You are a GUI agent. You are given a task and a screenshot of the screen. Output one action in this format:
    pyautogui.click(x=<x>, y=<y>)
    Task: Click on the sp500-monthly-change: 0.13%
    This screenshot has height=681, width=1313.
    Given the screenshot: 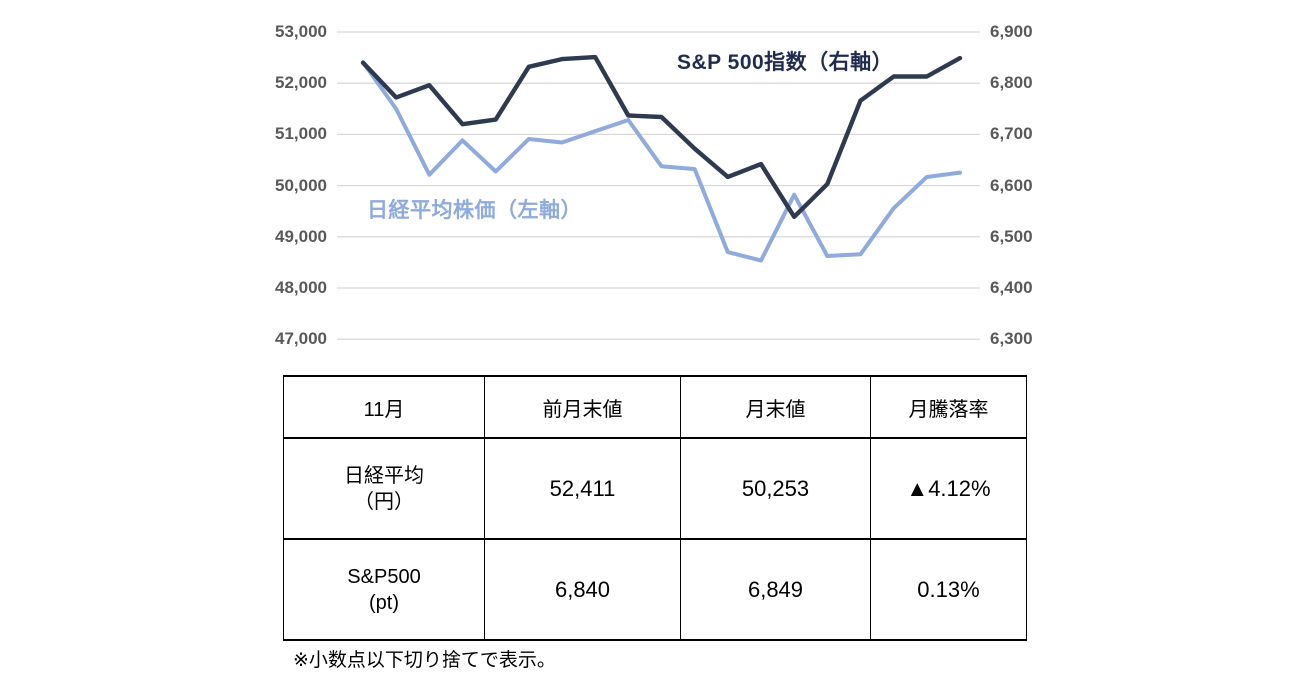 What is the action you would take?
    pyautogui.click(x=948, y=589)
    